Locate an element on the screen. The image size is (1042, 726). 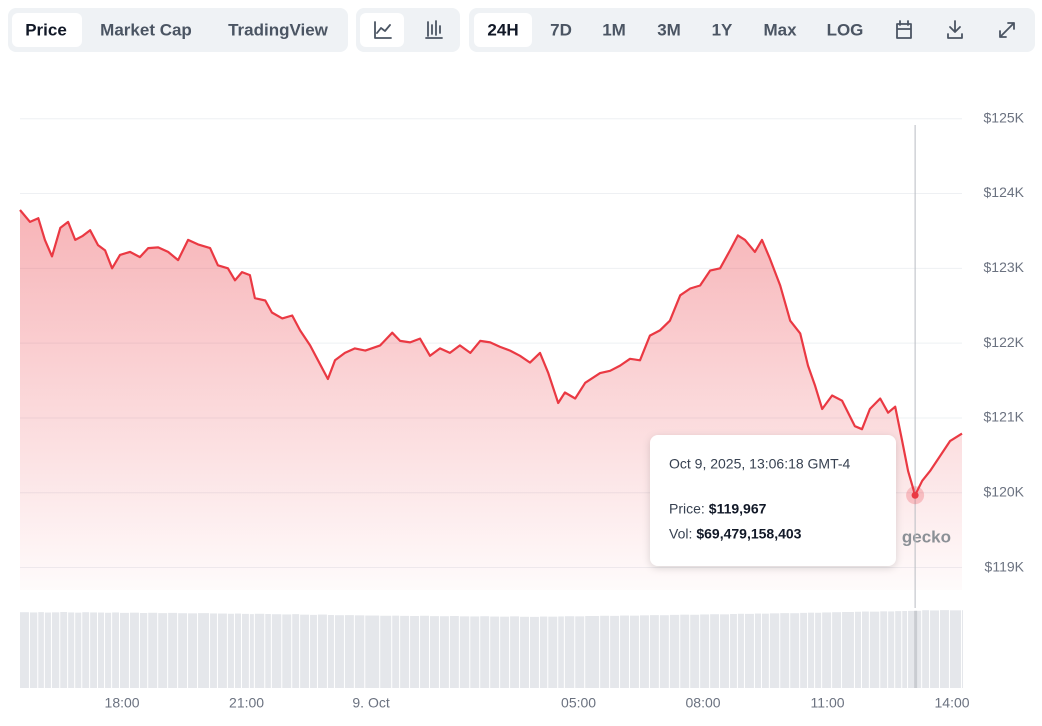
tab-label: 24H is located at coordinates (502, 29).